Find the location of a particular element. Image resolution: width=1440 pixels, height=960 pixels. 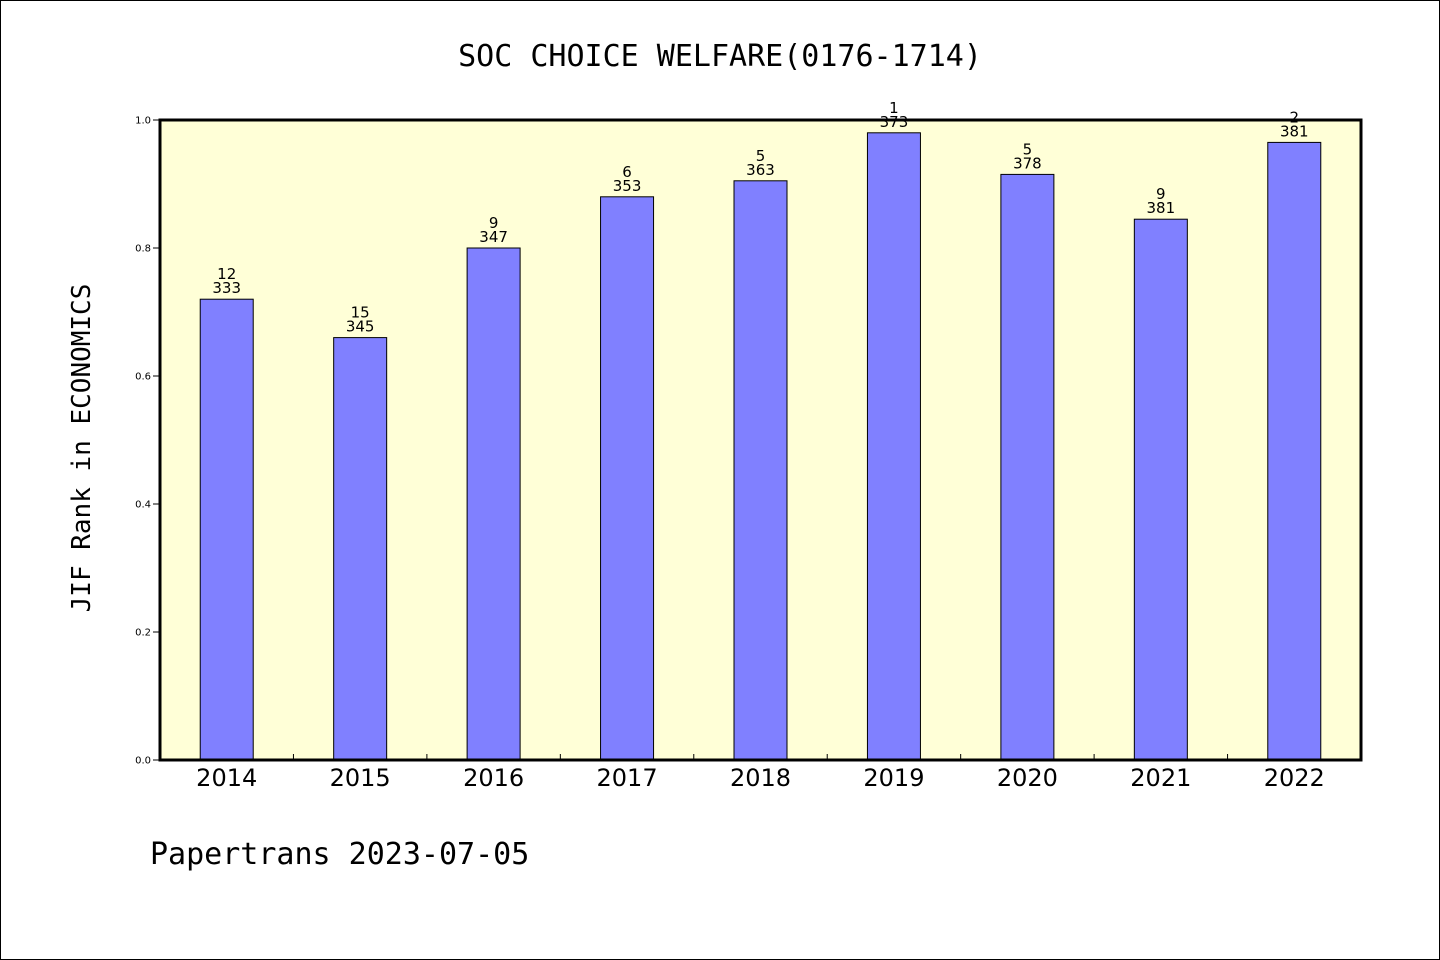

y-tick-label: 0.8 is located at coordinates (143, 249).